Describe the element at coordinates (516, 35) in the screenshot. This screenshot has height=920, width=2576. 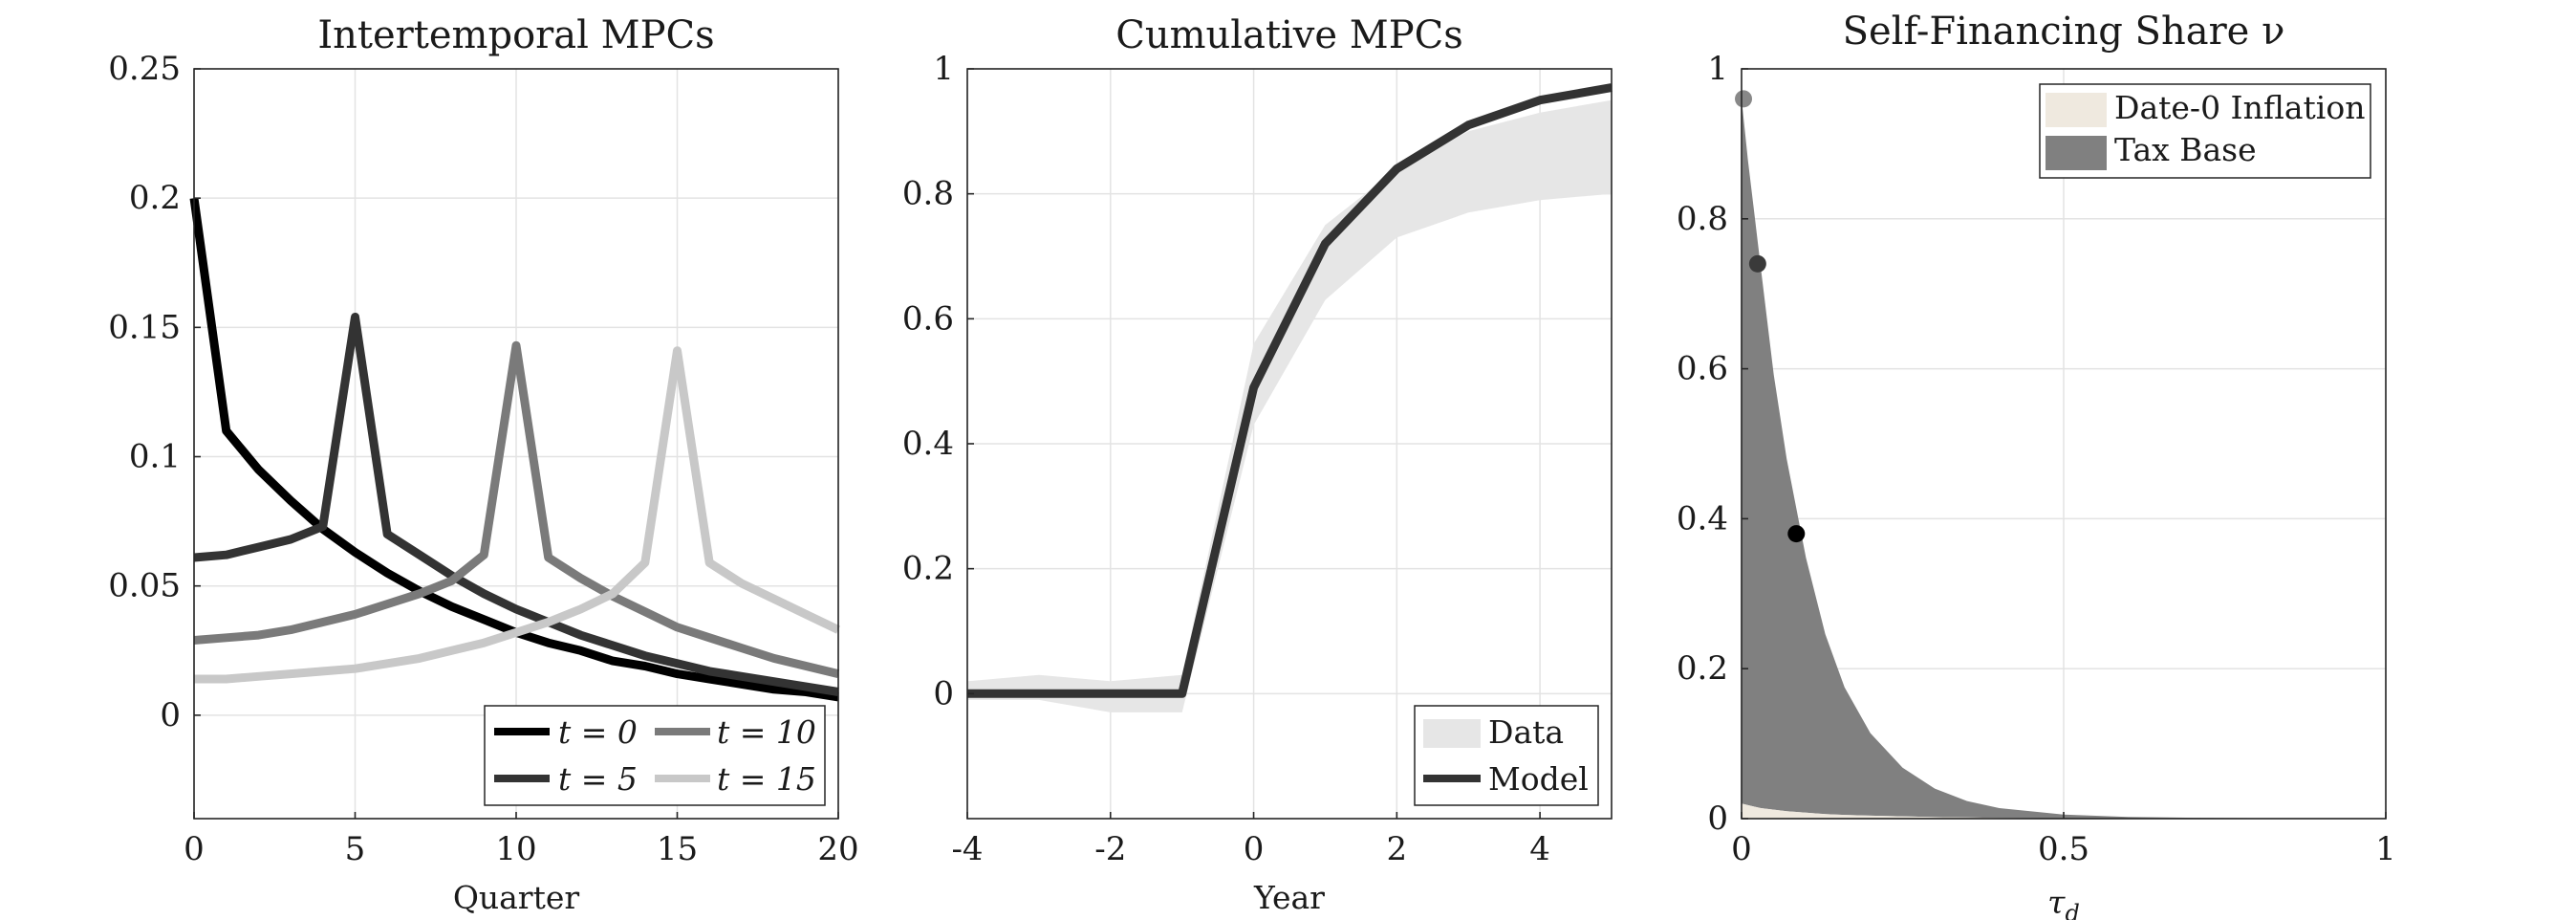
I see `chart-title: Intertemporal MPCs` at that location.